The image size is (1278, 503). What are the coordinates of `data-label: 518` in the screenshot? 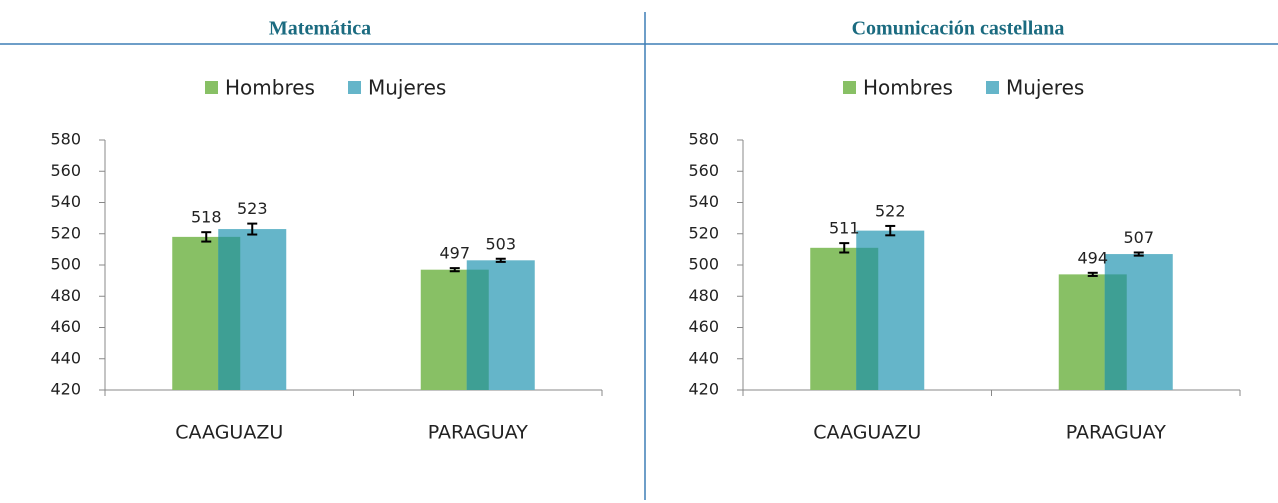 It's located at (206, 217).